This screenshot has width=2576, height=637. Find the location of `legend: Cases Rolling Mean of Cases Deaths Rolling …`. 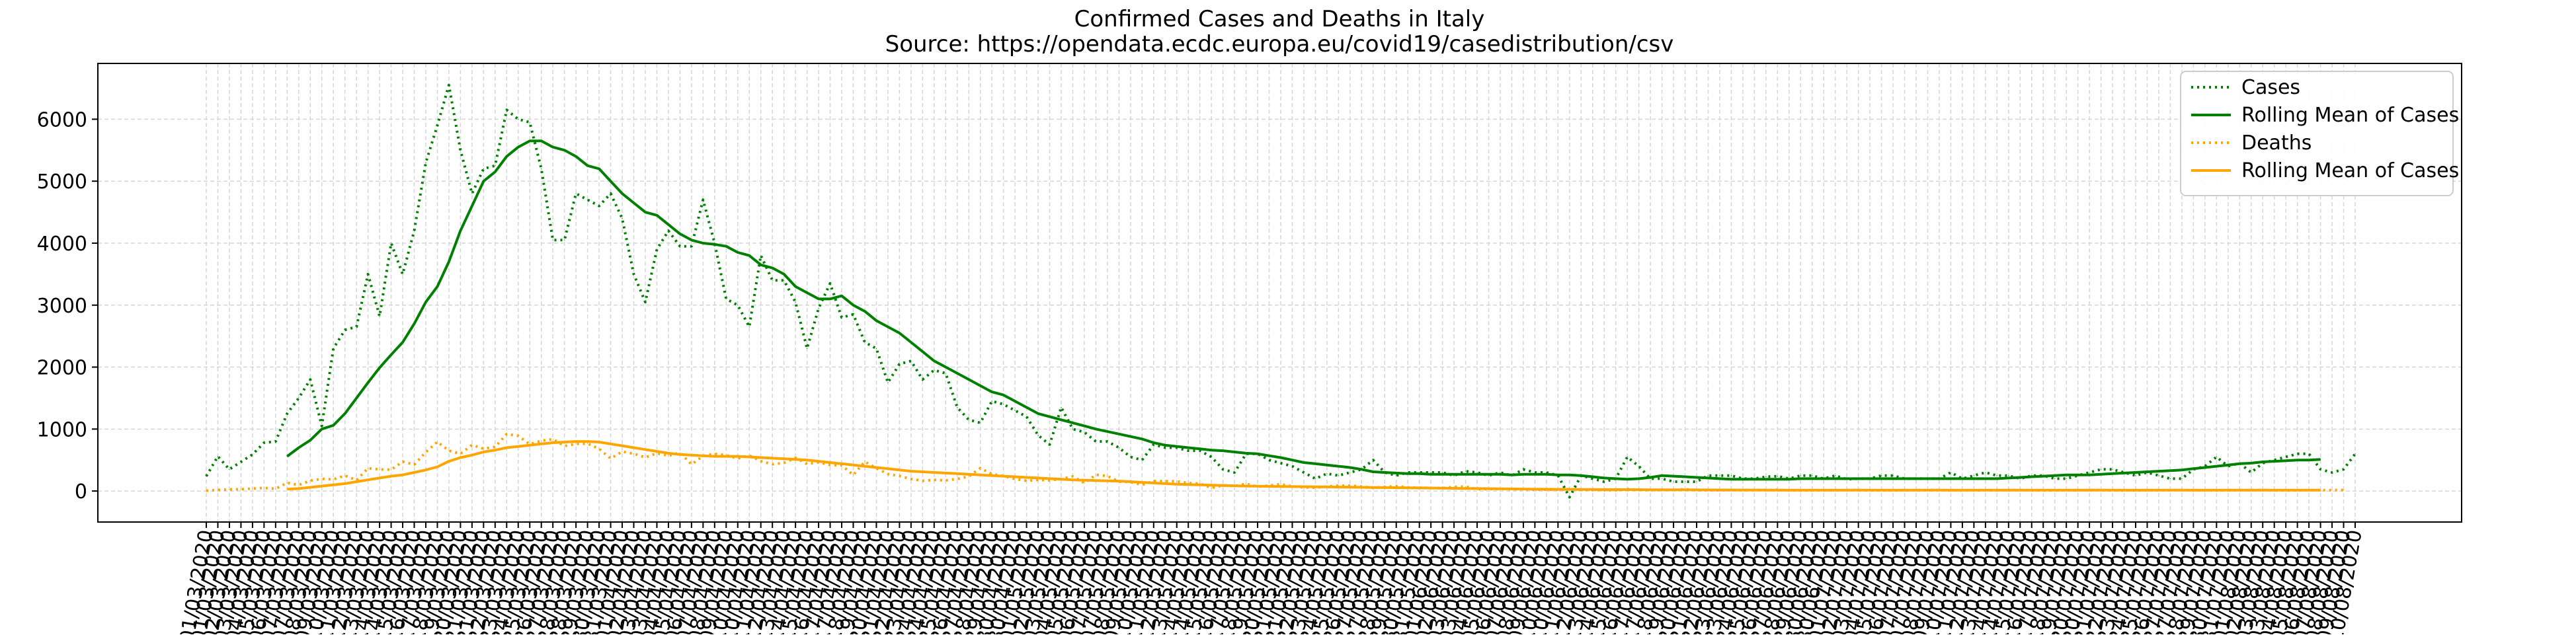

legend: Cases Rolling Mean of Cases Deaths Rolling … is located at coordinates (2319, 133).